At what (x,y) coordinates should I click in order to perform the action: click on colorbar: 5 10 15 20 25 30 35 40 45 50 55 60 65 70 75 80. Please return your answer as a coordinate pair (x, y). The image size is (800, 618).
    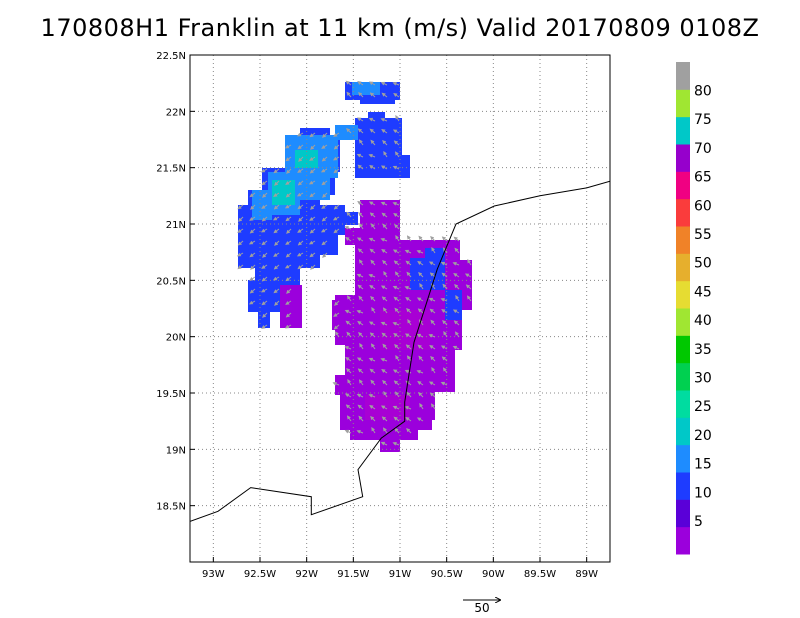
    Looking at the image, I should click on (694, 308).